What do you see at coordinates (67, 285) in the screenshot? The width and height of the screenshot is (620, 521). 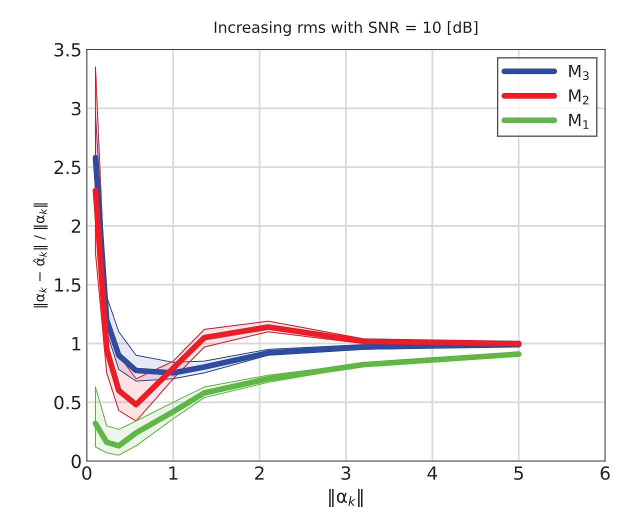 I see `y-tick-label: 1.5` at bounding box center [67, 285].